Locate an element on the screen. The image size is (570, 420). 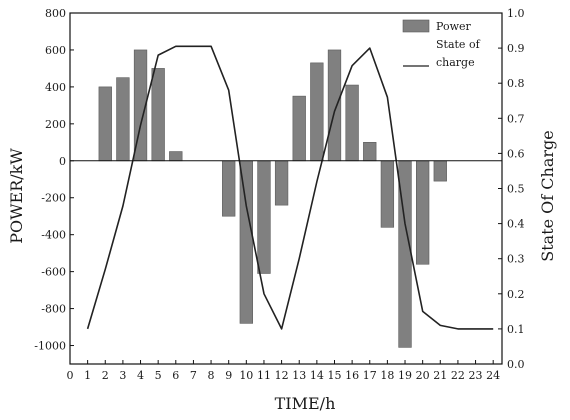
y-tick-label: 800 is located at coordinates (55, 13).